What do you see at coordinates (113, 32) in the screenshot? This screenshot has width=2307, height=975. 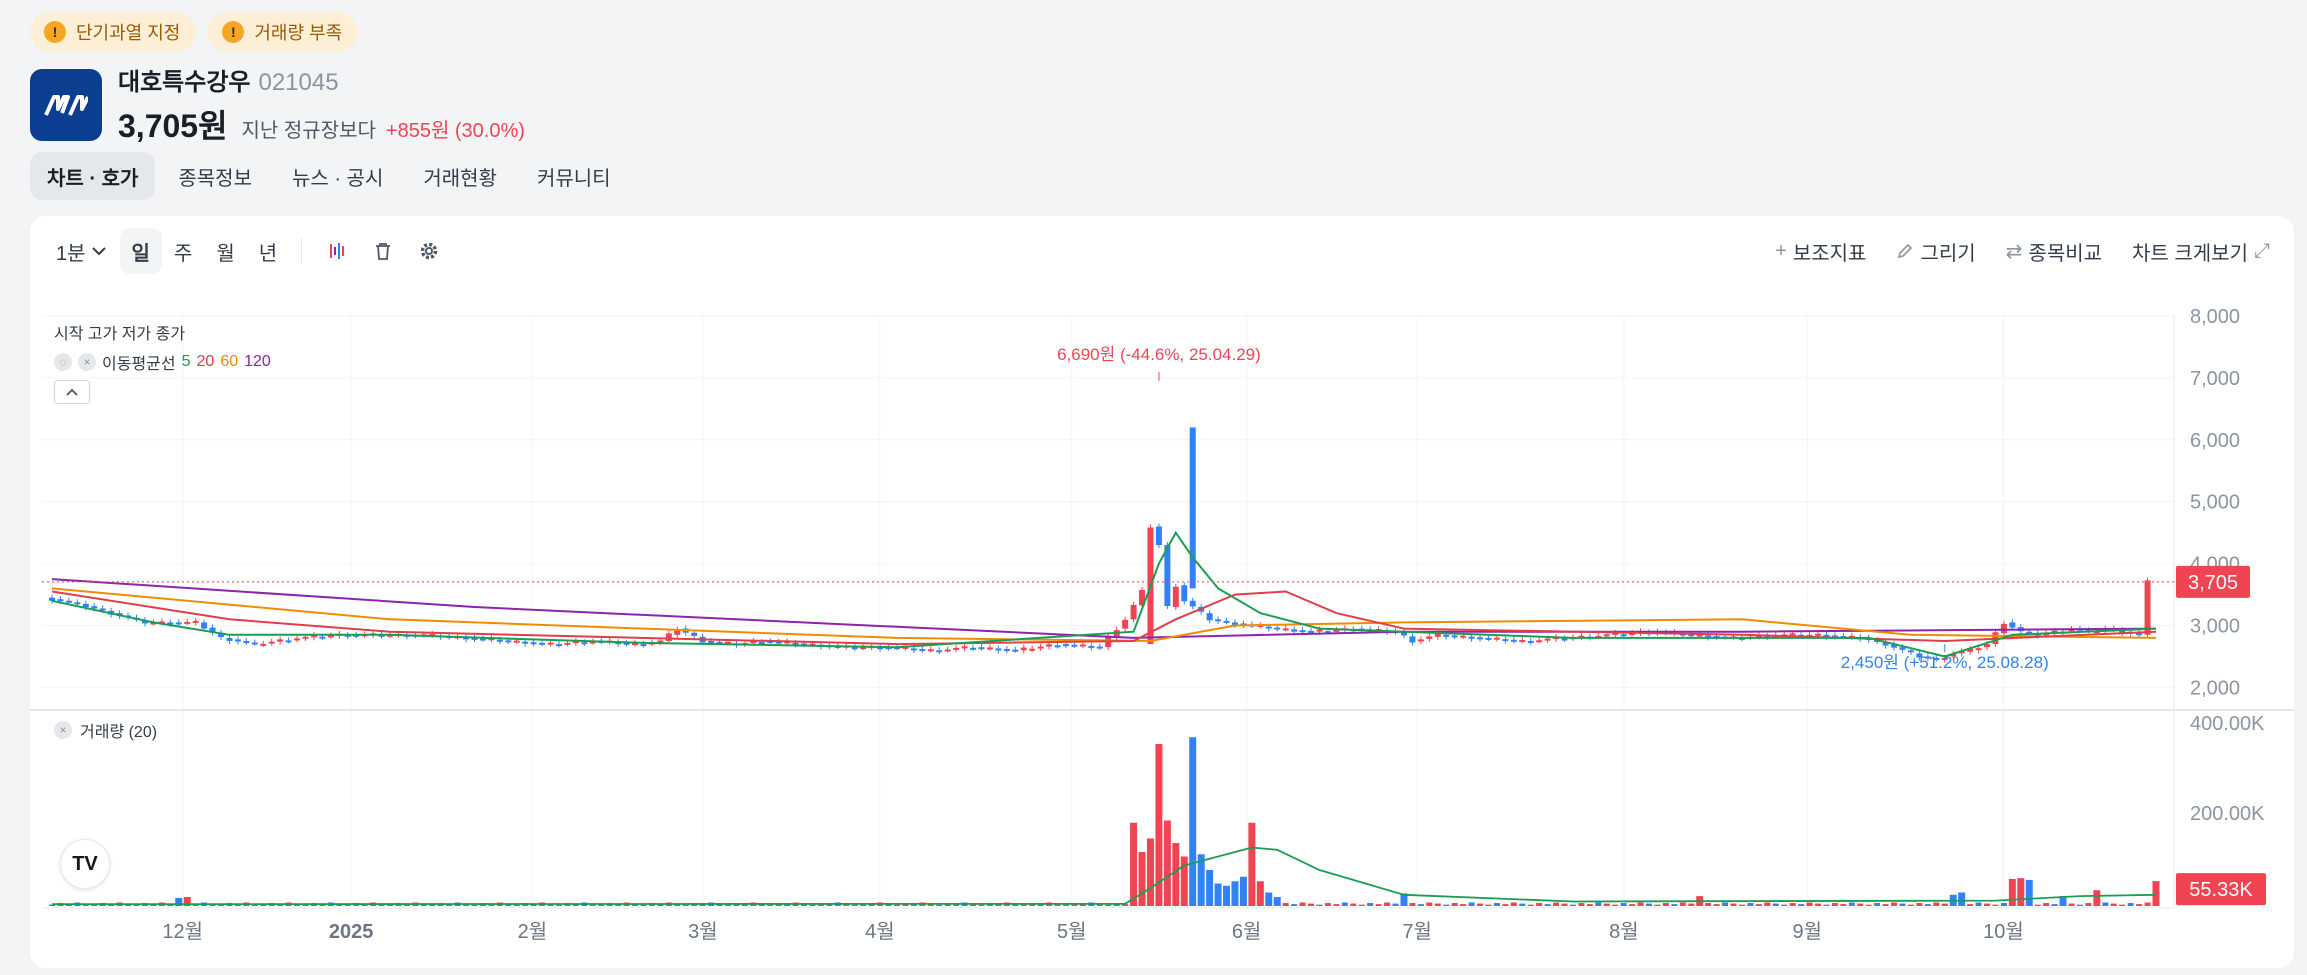 I see `badge-short-term-overheat: ! 단기과열 지정` at bounding box center [113, 32].